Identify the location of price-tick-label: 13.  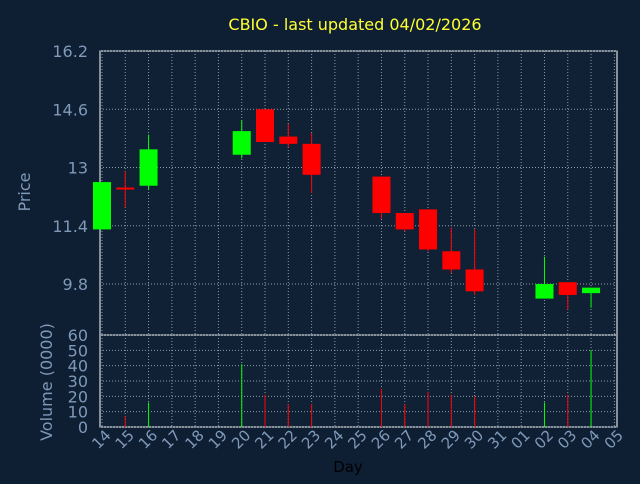
(78, 168).